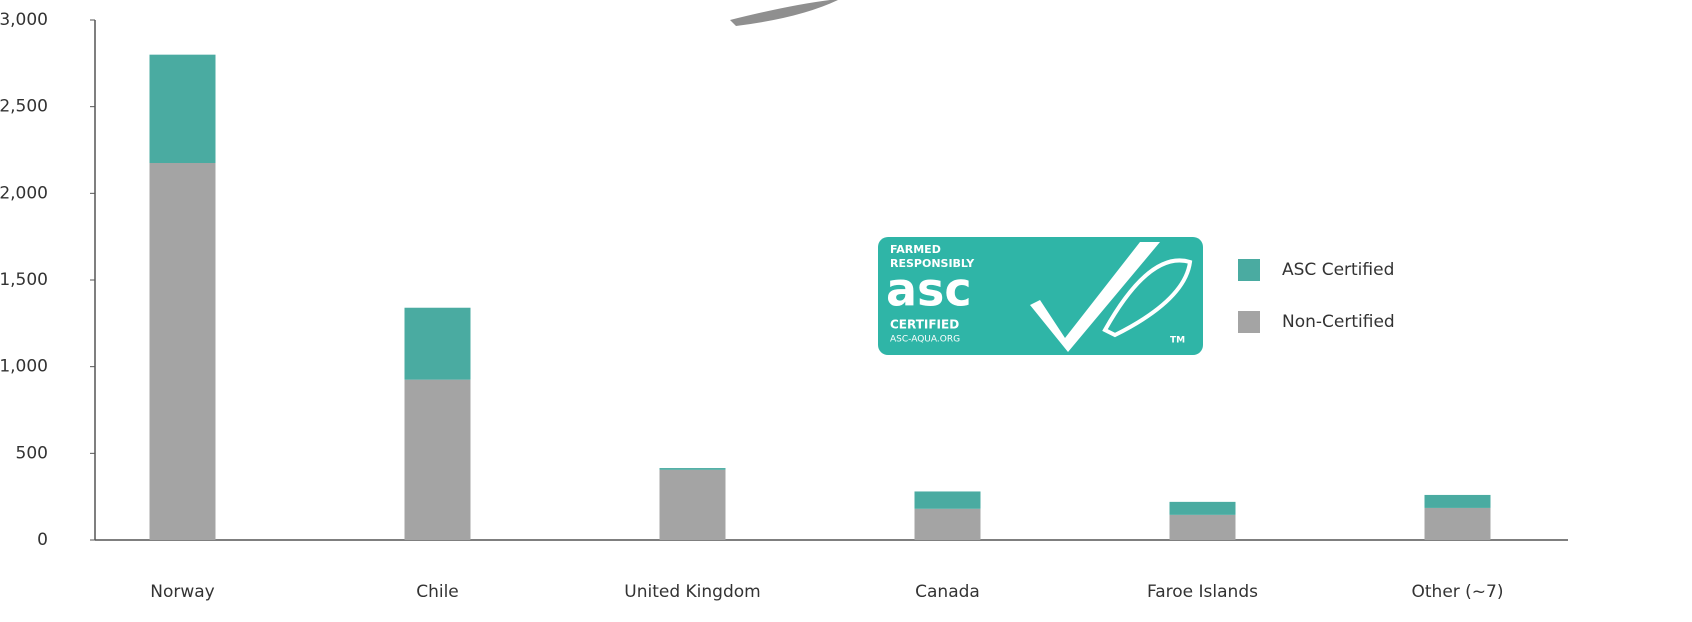 The height and width of the screenshot is (622, 1692). Describe the element at coordinates (1147, 298) in the screenshot. I see `logo-fish` at that location.